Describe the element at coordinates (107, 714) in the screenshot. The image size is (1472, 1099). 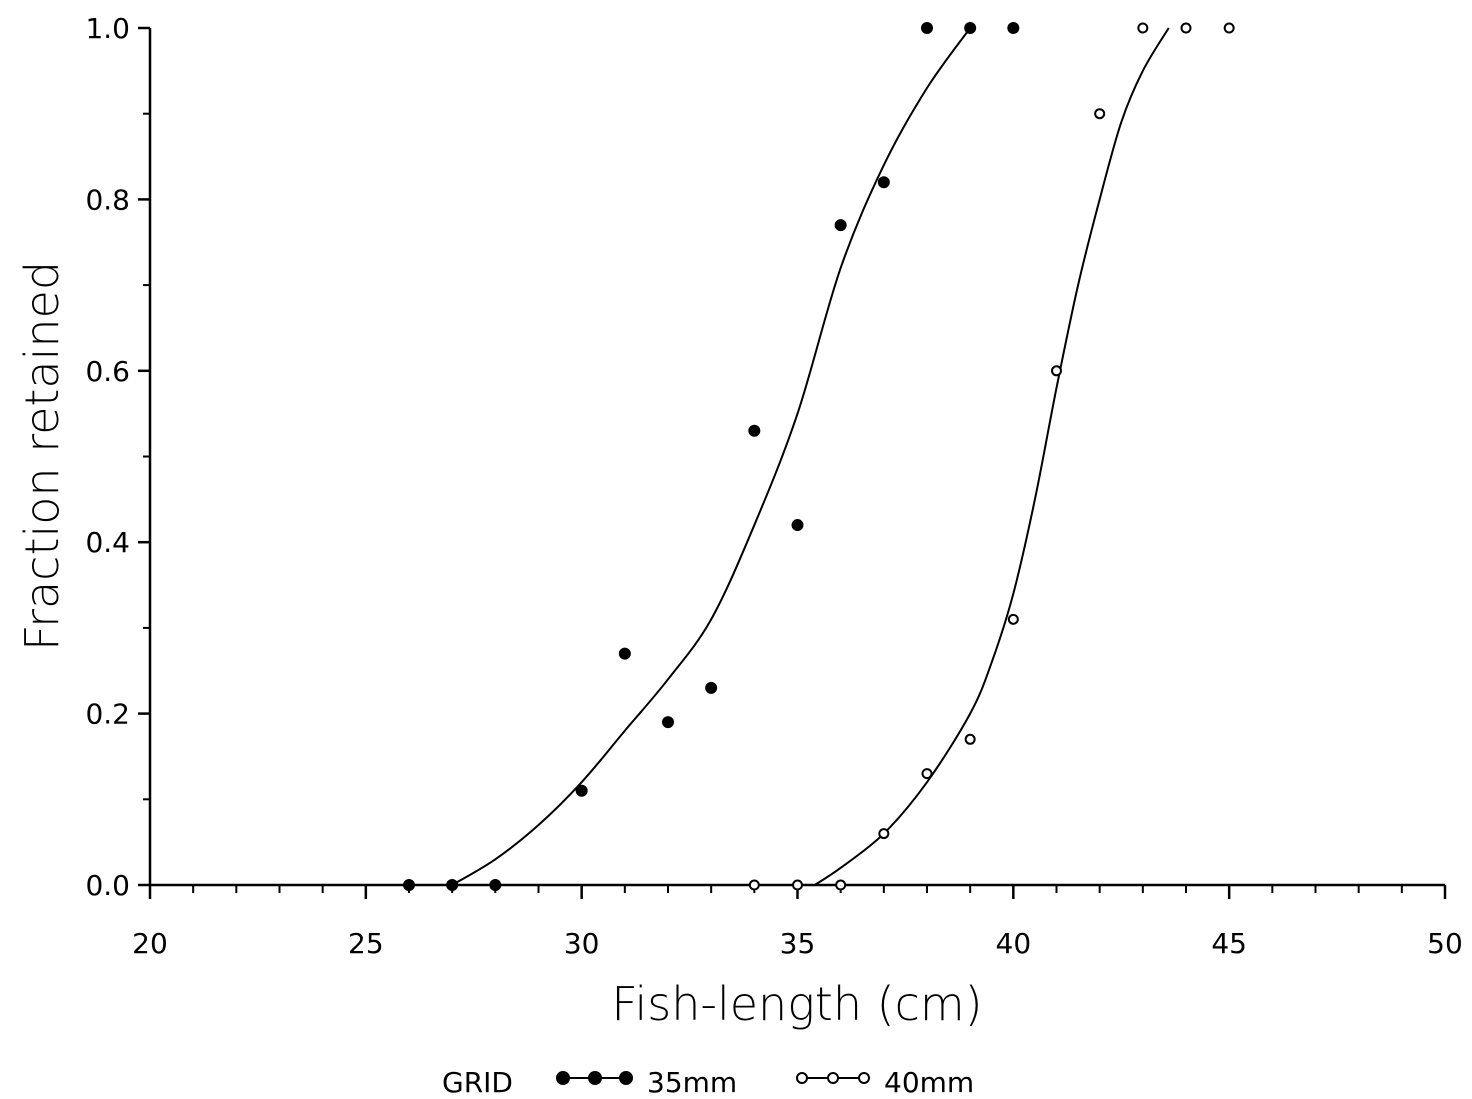
I see `y-tick-label: 0.2` at that location.